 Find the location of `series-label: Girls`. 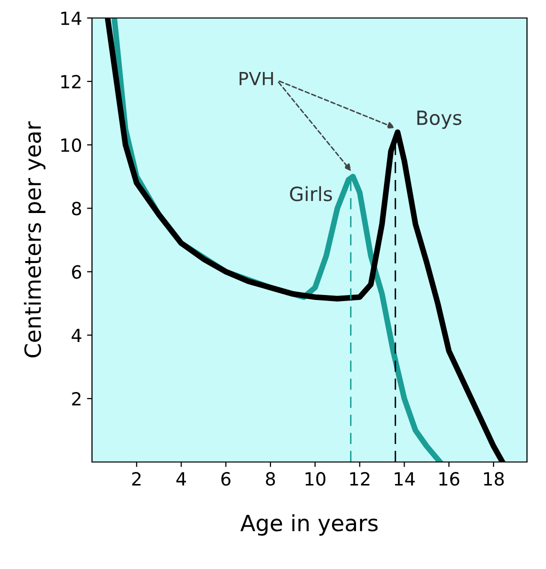

series-label: Girls is located at coordinates (311, 194).